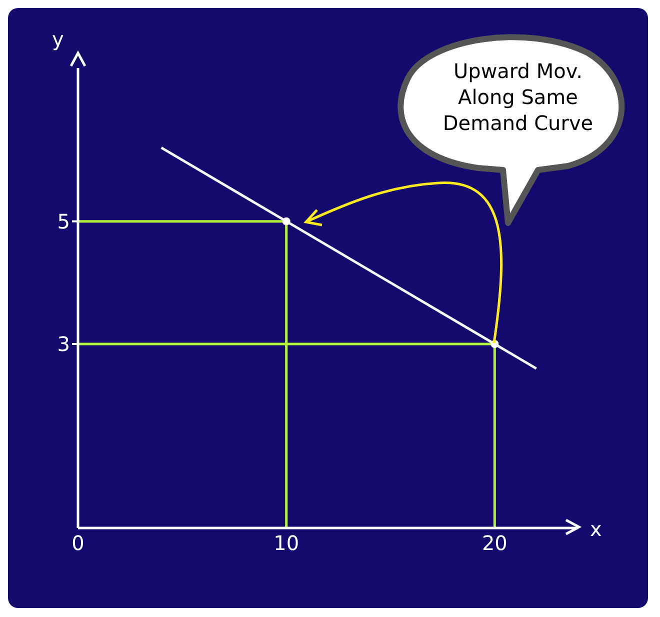 The width and height of the screenshot is (660, 617). Describe the element at coordinates (287, 543) in the screenshot. I see `x-tick-label: 10` at that location.